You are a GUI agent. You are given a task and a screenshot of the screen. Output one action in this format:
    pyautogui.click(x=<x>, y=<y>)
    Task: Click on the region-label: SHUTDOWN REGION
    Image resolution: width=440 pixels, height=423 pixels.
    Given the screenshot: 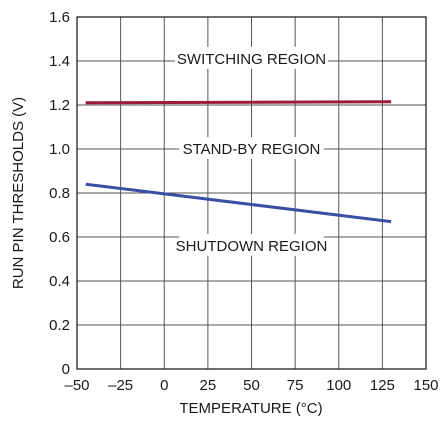 What is the action you would take?
    pyautogui.click(x=252, y=246)
    